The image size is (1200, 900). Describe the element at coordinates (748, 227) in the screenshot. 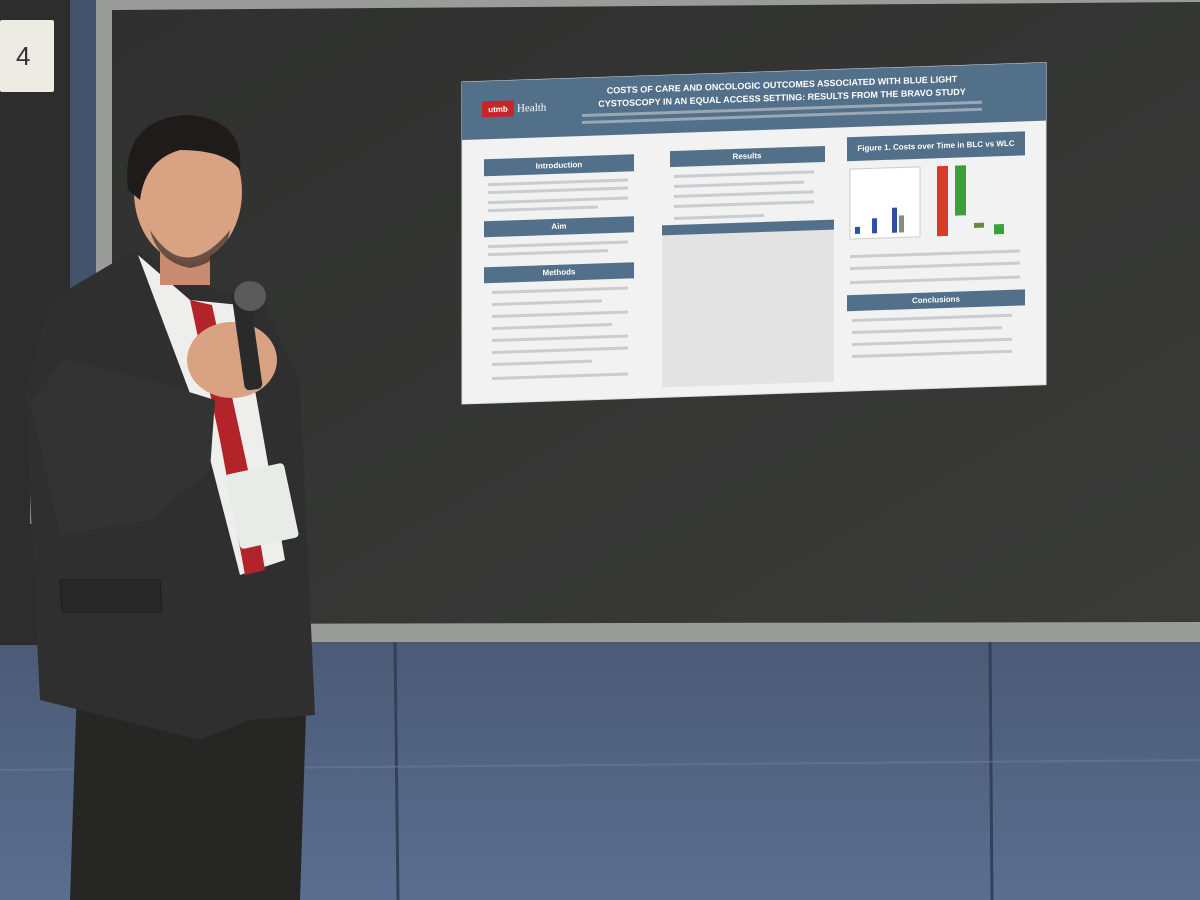

I see `table-header` at that location.